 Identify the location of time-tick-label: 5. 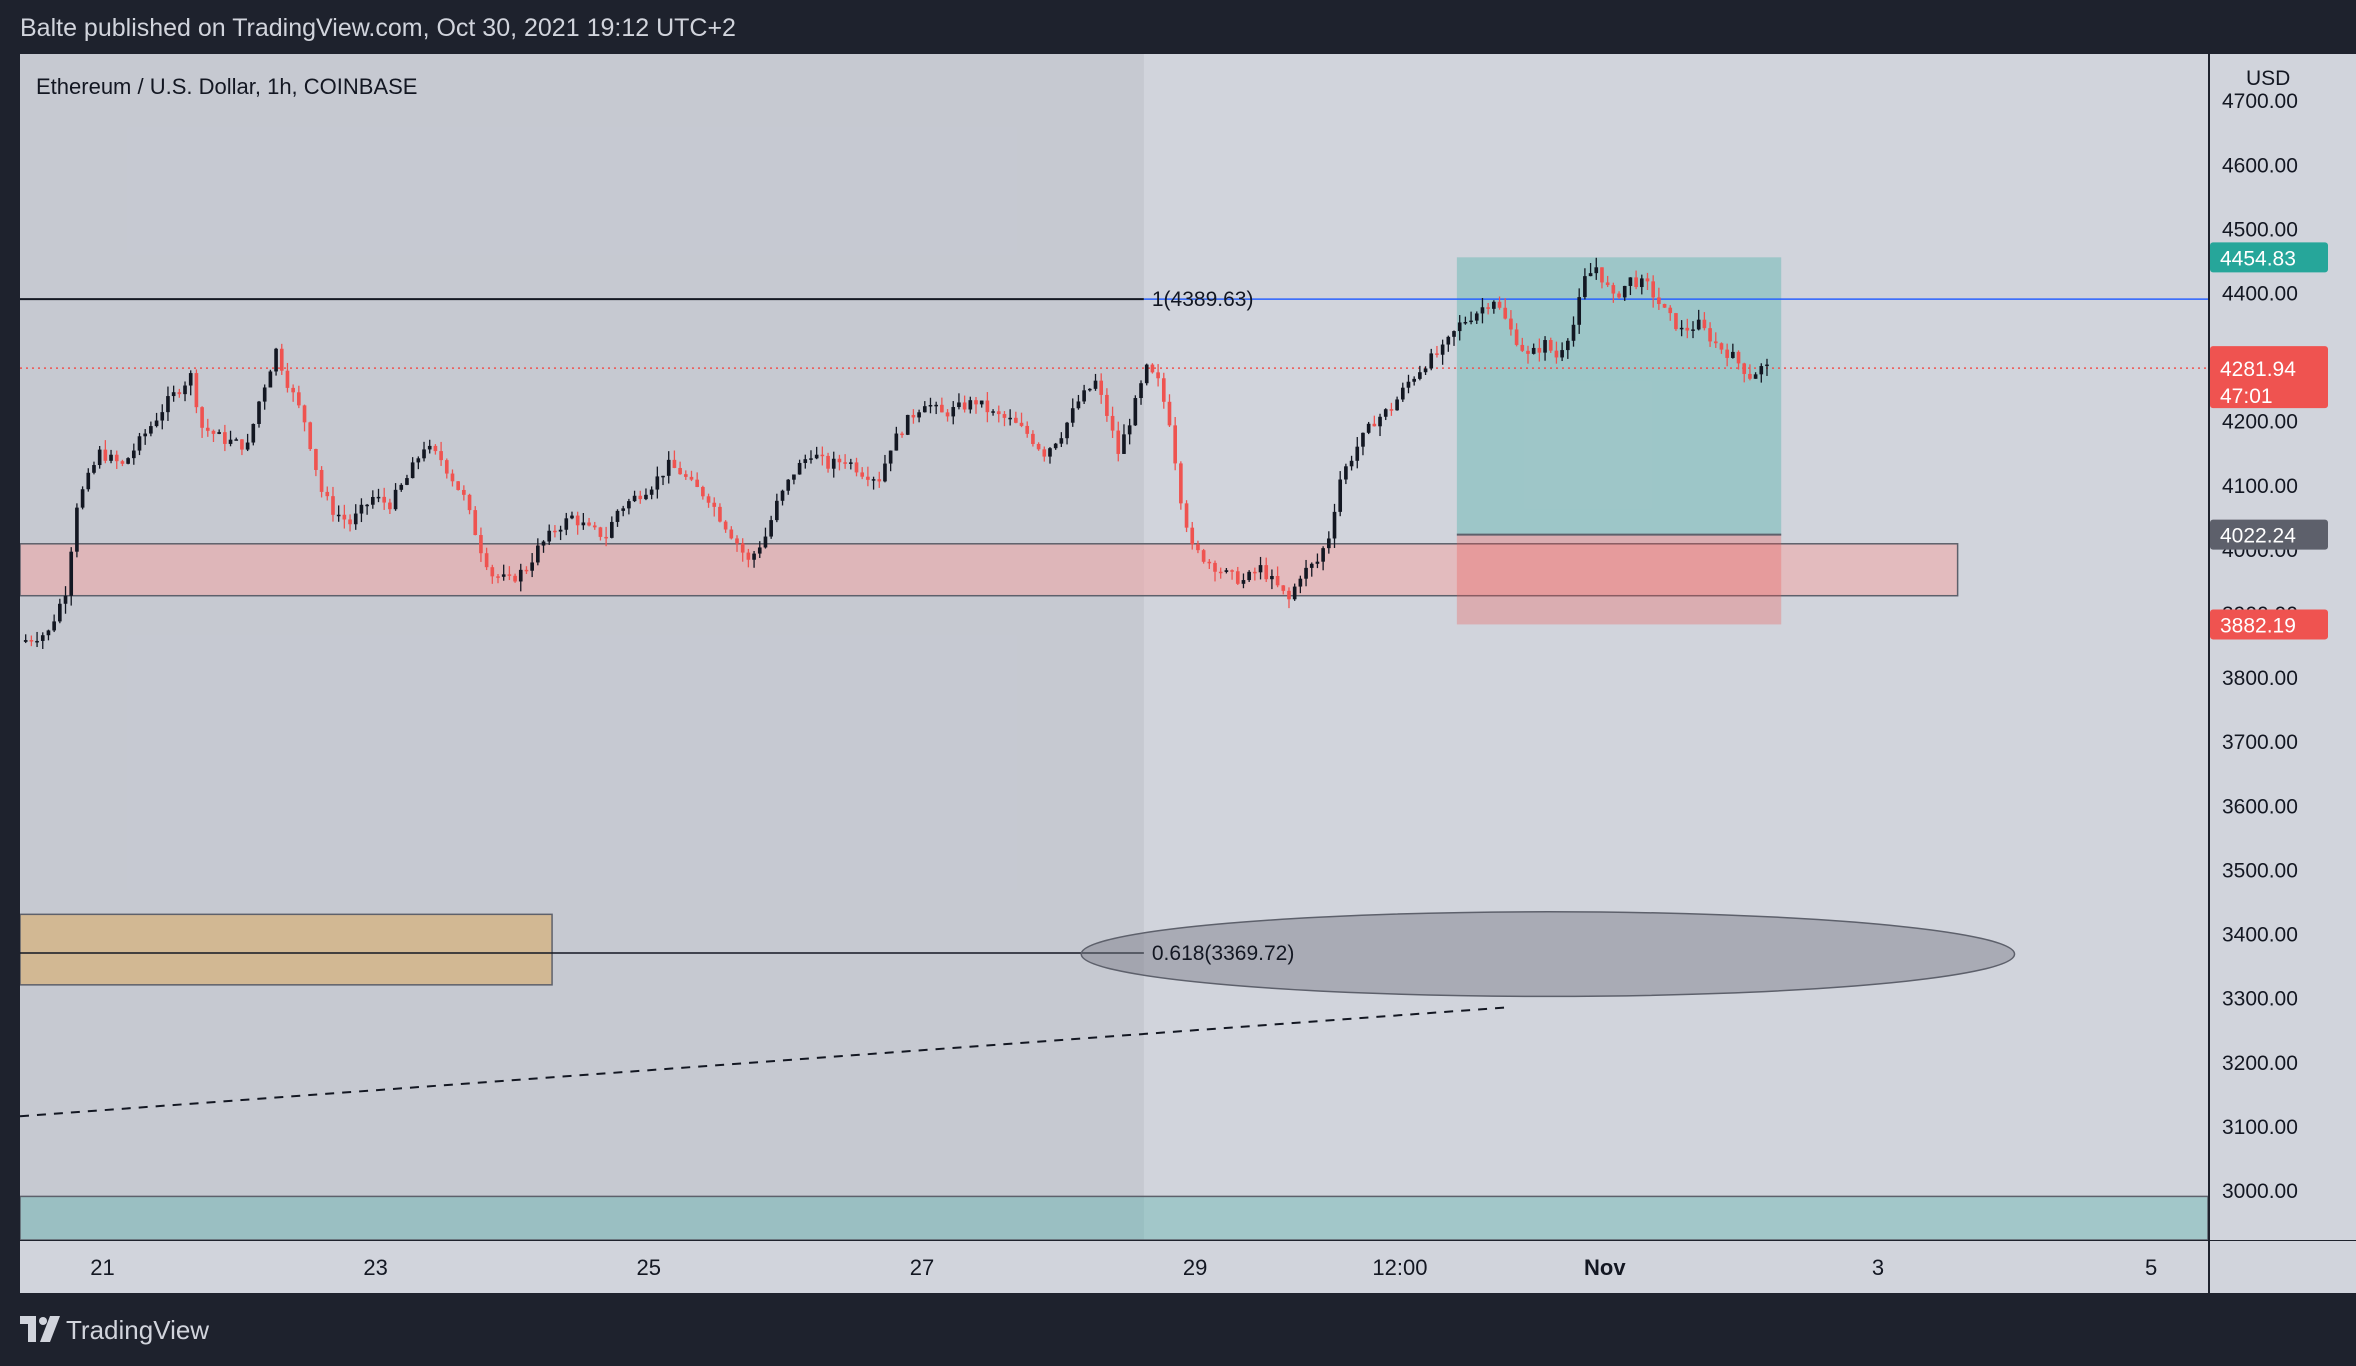
(2151, 1267).